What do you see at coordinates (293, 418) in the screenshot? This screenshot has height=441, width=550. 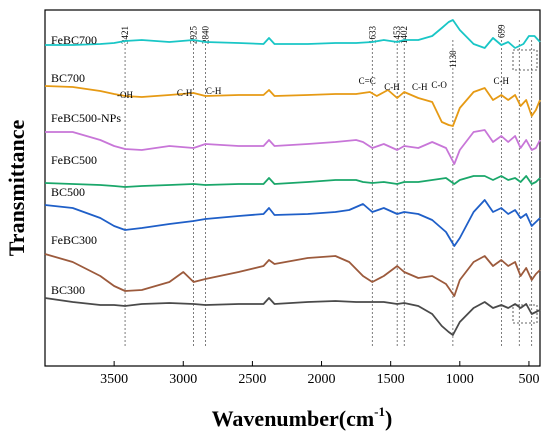 I see `x-axis-label-main: Wavenumber(cm` at bounding box center [293, 418].